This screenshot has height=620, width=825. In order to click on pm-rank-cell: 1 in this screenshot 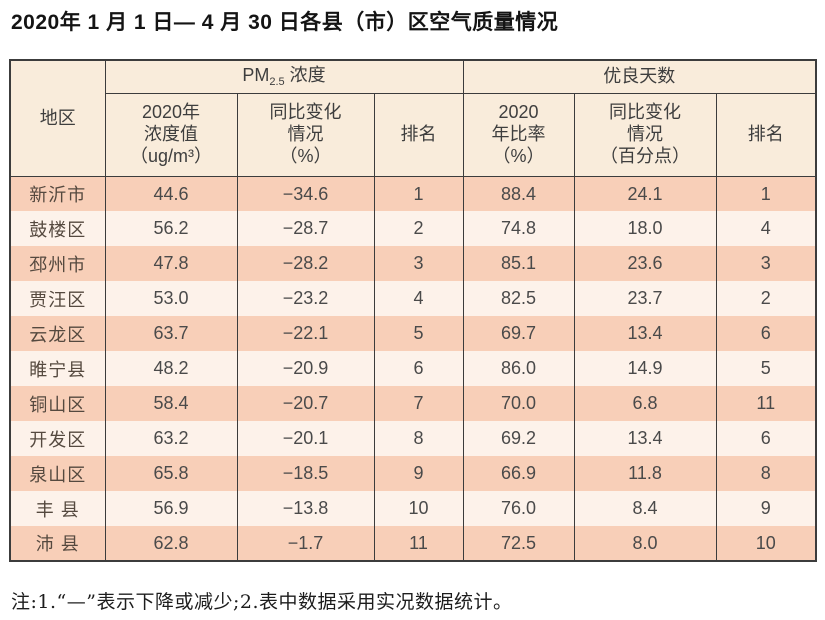, I will do `click(418, 194)`.